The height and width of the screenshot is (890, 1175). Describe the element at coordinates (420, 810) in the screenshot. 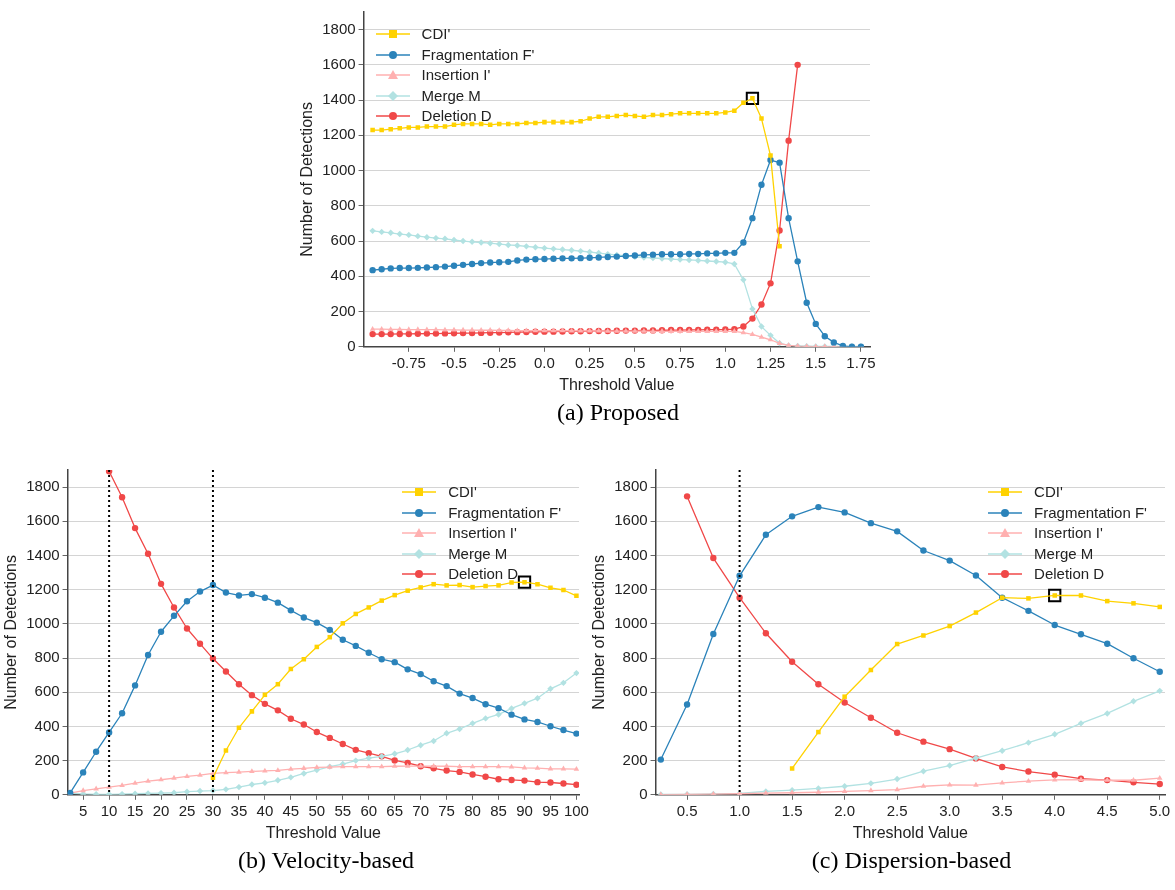

I see `x-tick-label: 70` at that location.